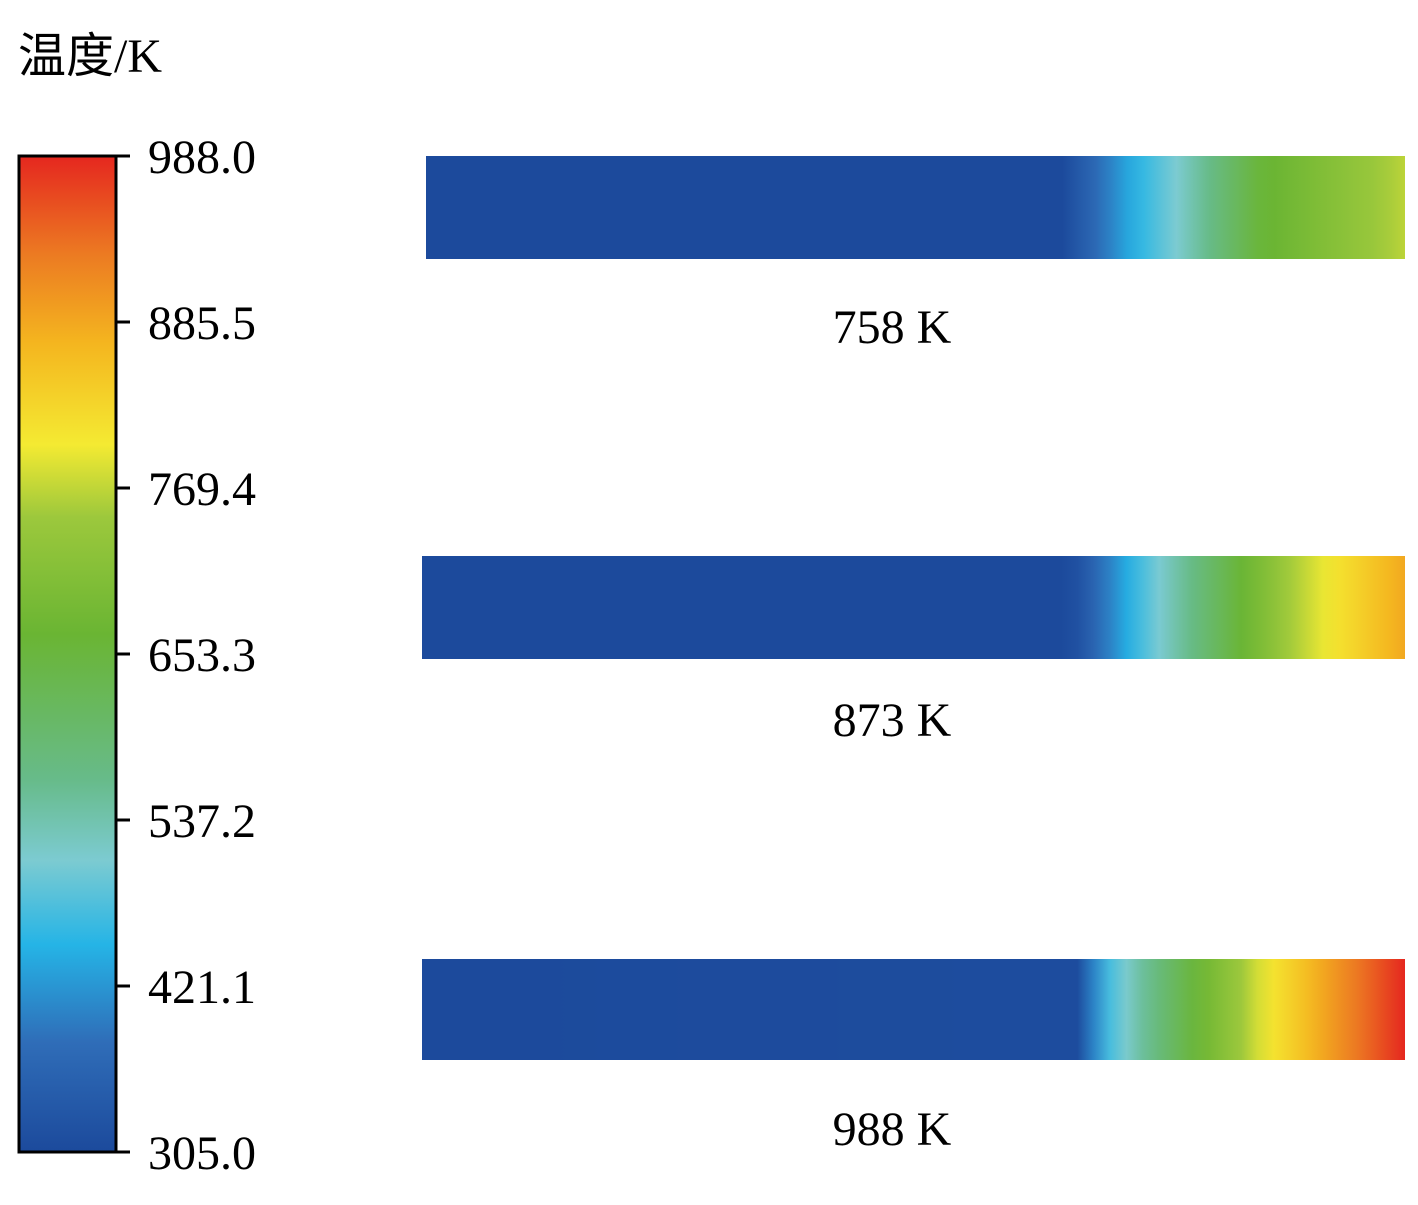 The image size is (1418, 1205). I want to click on colorbar-tick-label: 653.3, so click(202, 655).